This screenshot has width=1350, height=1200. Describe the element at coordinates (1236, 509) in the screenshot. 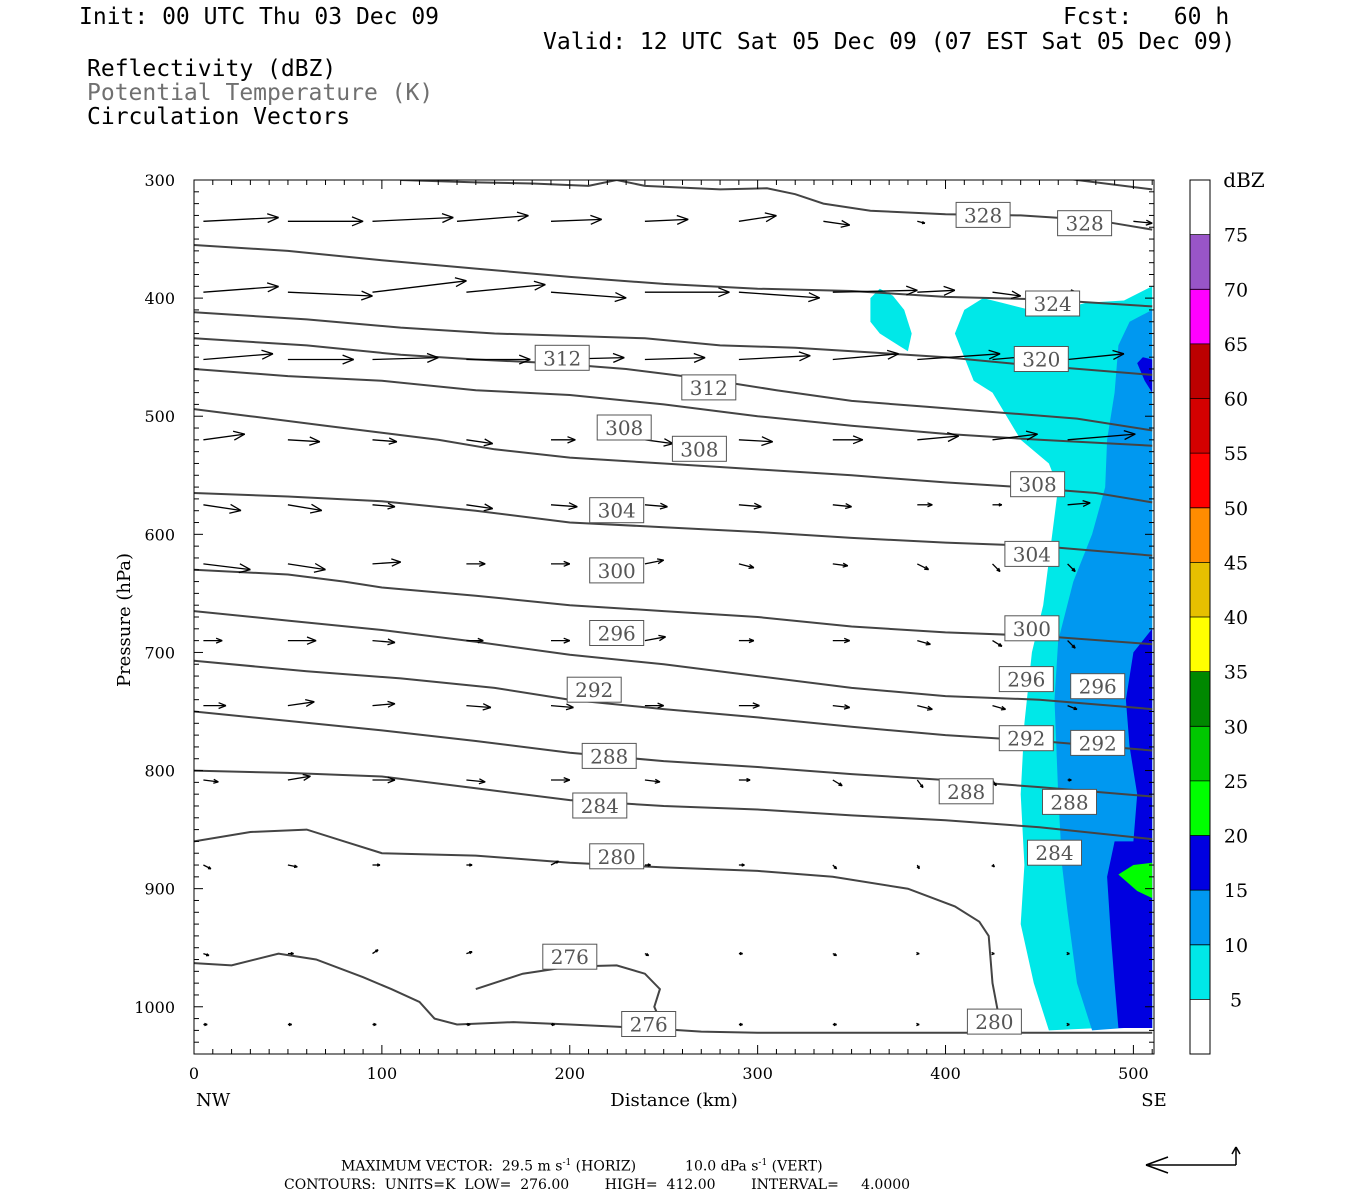

I see `colorbar-label: 50` at that location.